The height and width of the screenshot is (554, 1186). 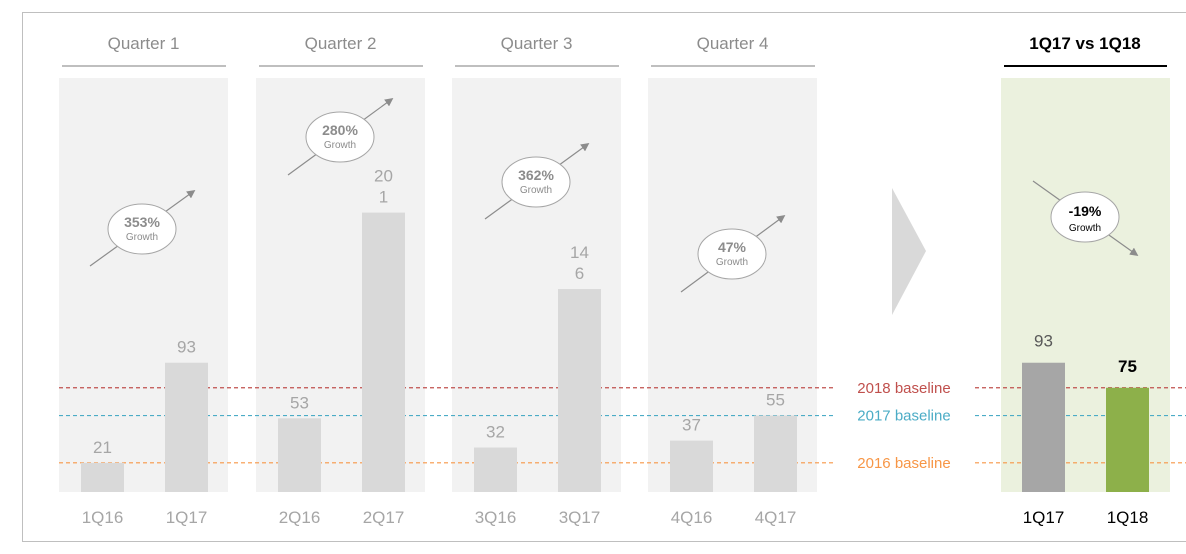 What do you see at coordinates (144, 43) in the screenshot?
I see `quarter-title-1: Quarter 1` at bounding box center [144, 43].